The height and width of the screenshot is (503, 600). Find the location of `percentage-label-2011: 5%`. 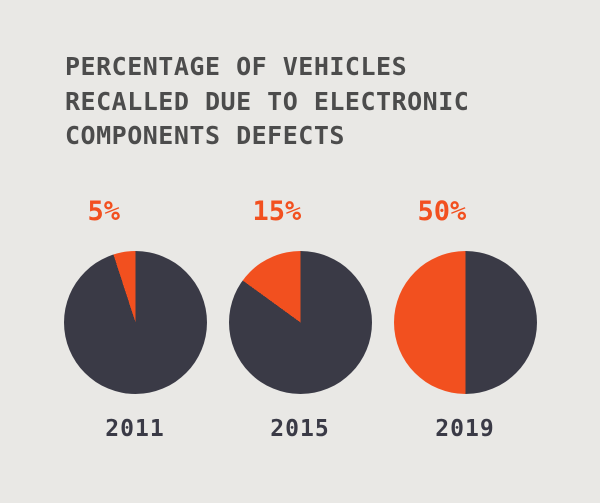

percentage-label-2011: 5% is located at coordinates (104, 211).